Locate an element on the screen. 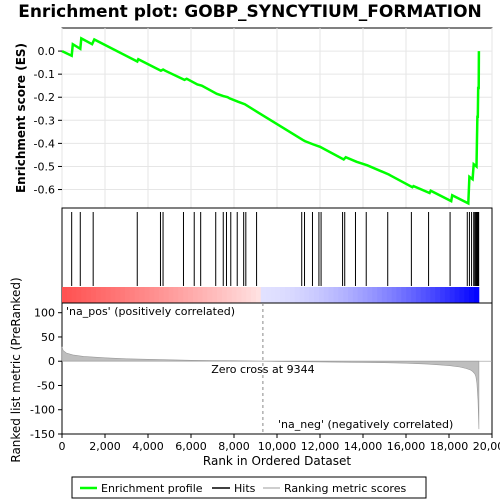  metric-ytick-label: -150 is located at coordinates (42, 434).